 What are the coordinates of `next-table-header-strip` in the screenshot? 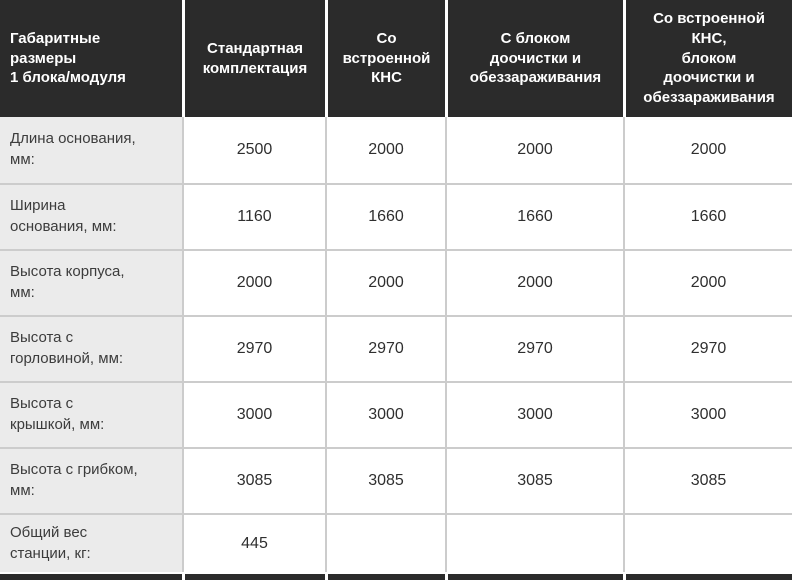 It's located at (396, 576).